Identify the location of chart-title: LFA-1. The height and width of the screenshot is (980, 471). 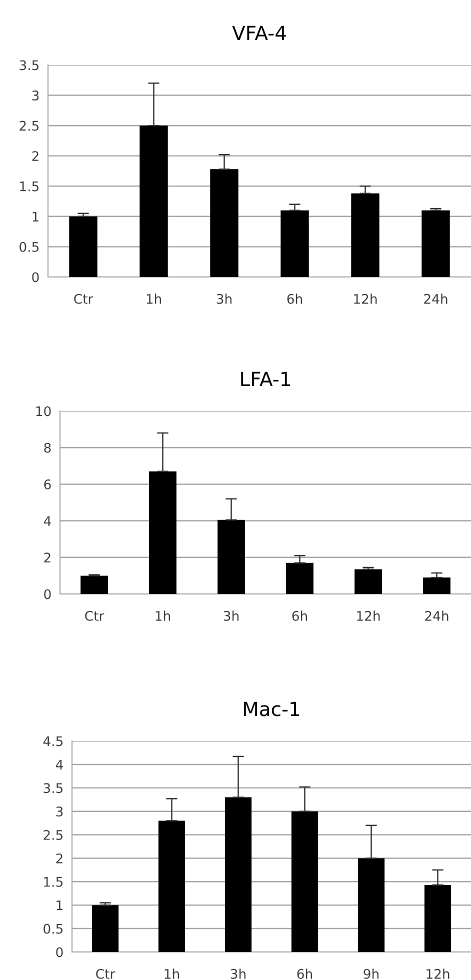
(265, 379).